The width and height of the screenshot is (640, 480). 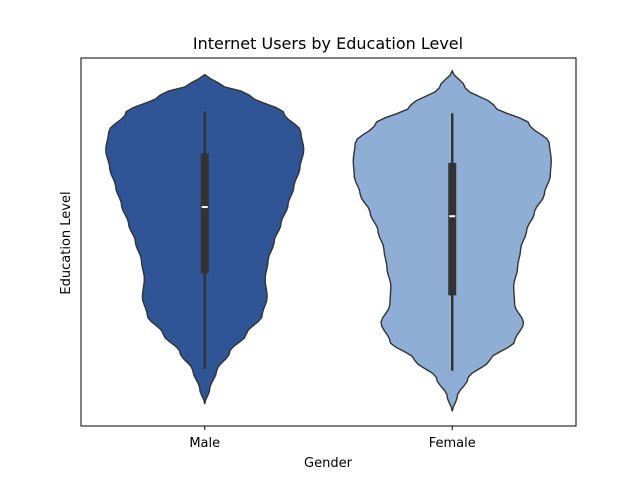 I want to click on iqr-box-male, so click(x=204, y=213).